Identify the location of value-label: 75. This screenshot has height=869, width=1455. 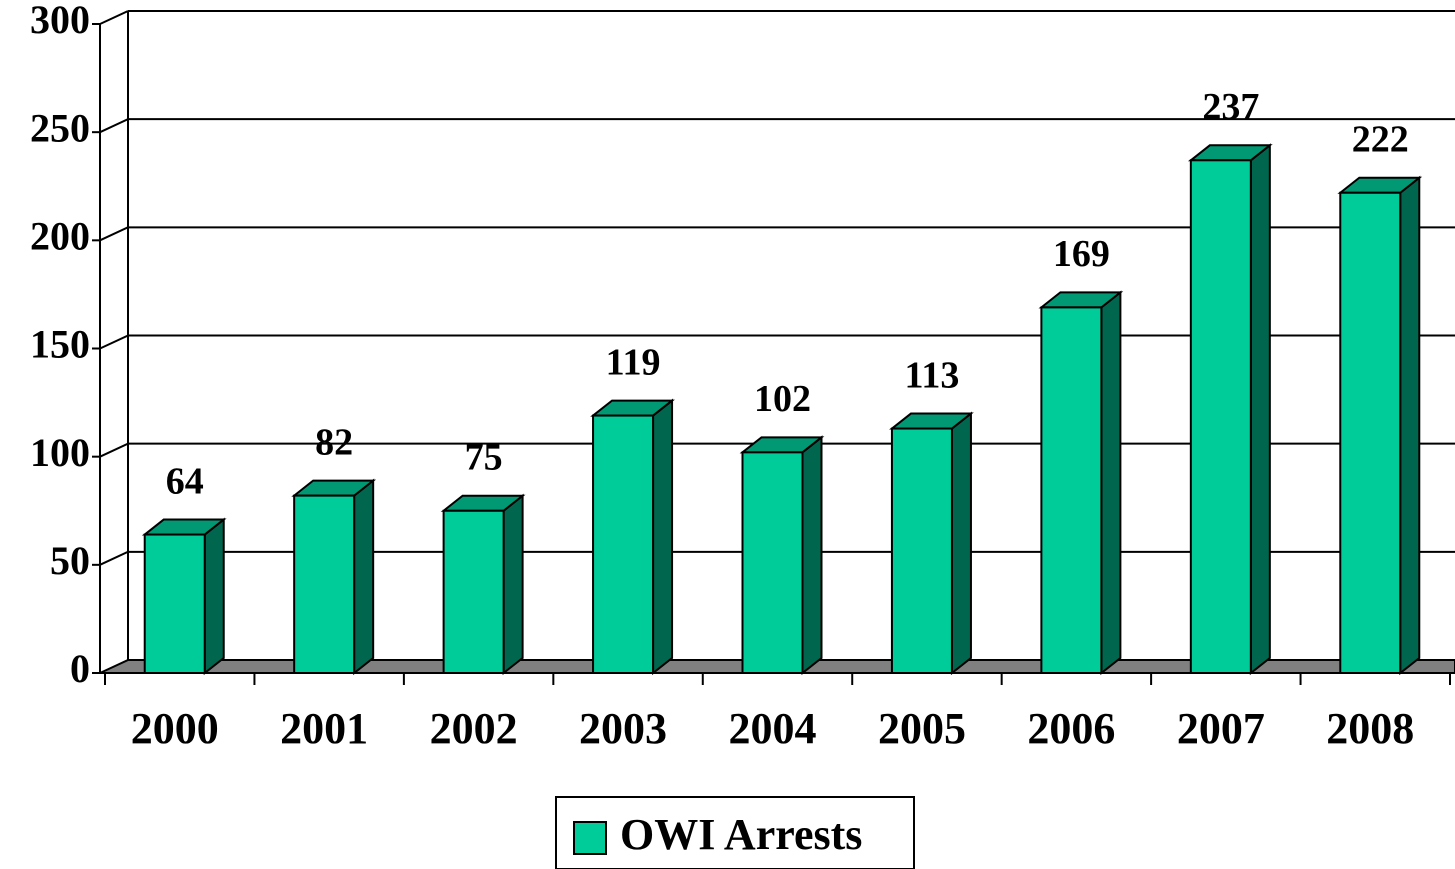
(484, 457).